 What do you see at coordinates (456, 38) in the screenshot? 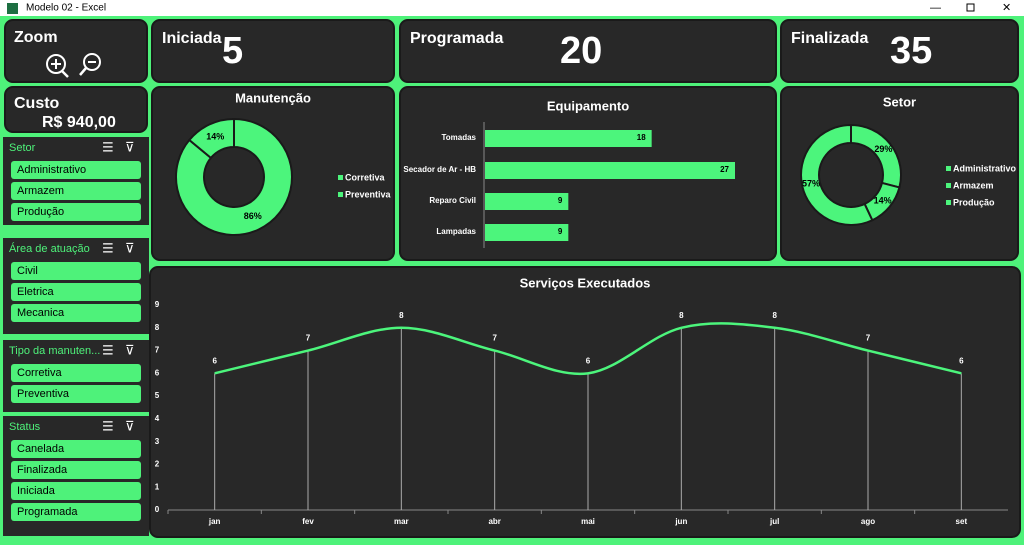
I see `kpi-label: Programada` at bounding box center [456, 38].